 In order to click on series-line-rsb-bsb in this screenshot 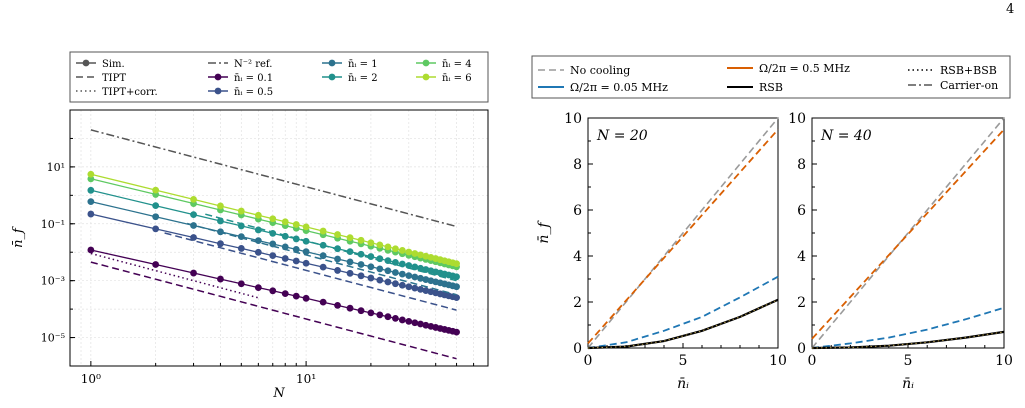, I will do `click(908, 340)`.